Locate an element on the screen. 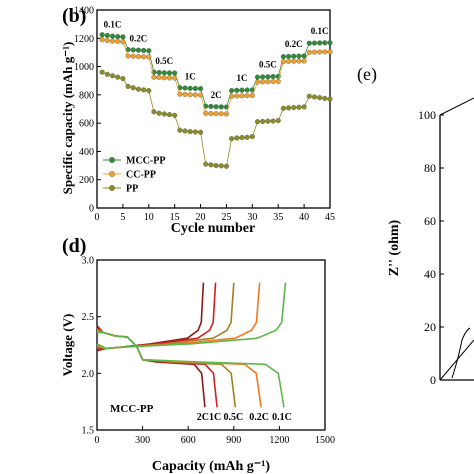 The height and width of the screenshot is (474, 474). panel-b-rate-label: 2C is located at coordinates (216, 95).